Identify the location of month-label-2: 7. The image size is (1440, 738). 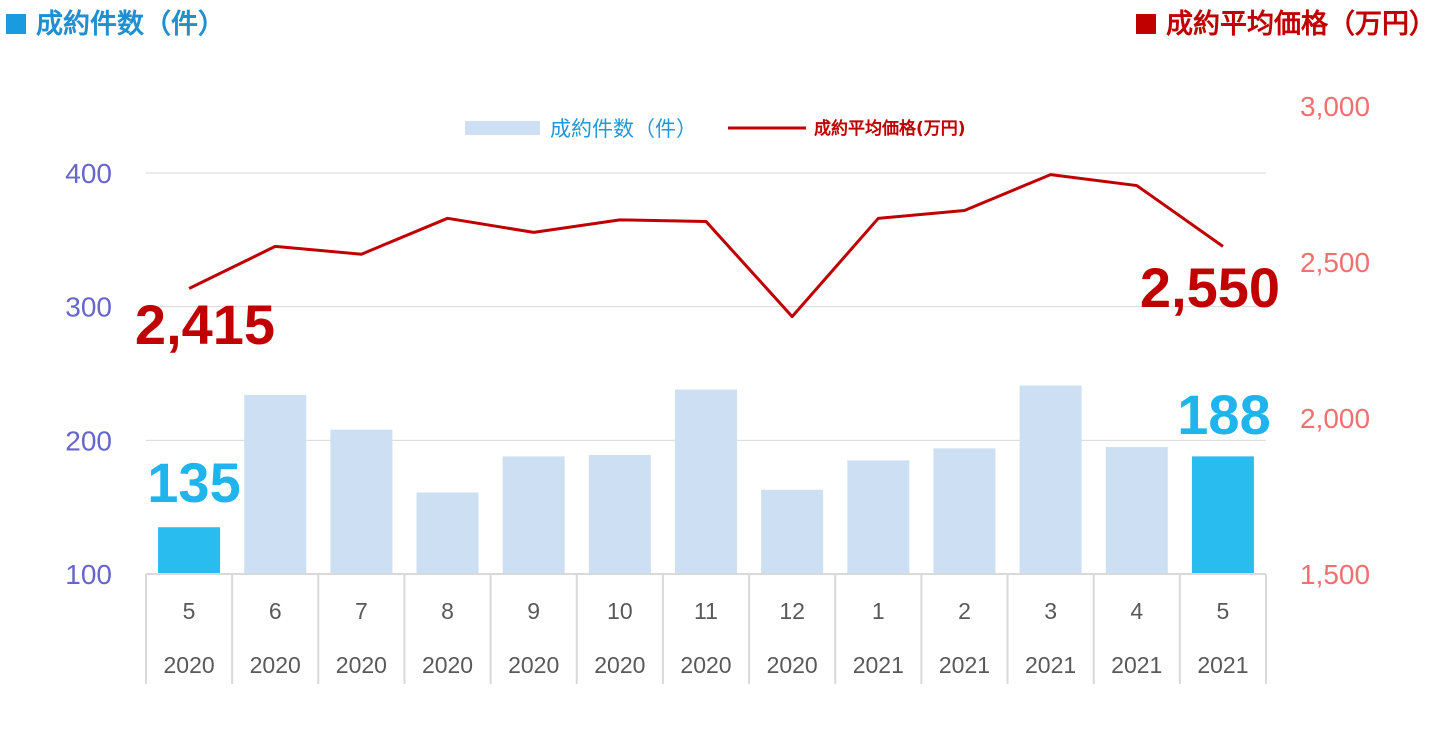
(361, 611).